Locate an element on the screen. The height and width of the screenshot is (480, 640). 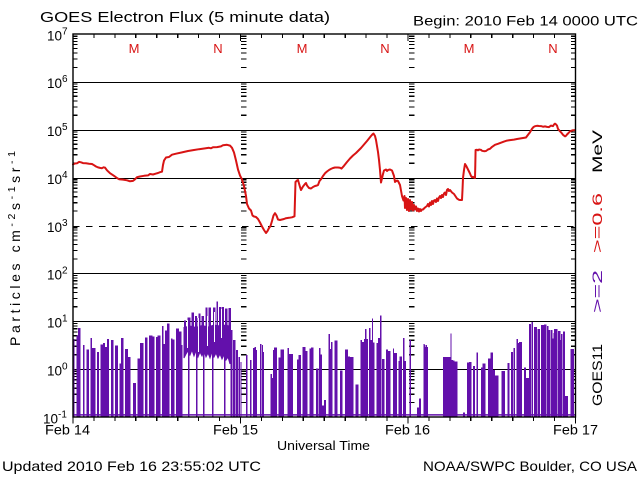
svg-text: Begin: 2010 Feb 14 0000 UTC is located at coordinates (525, 21).